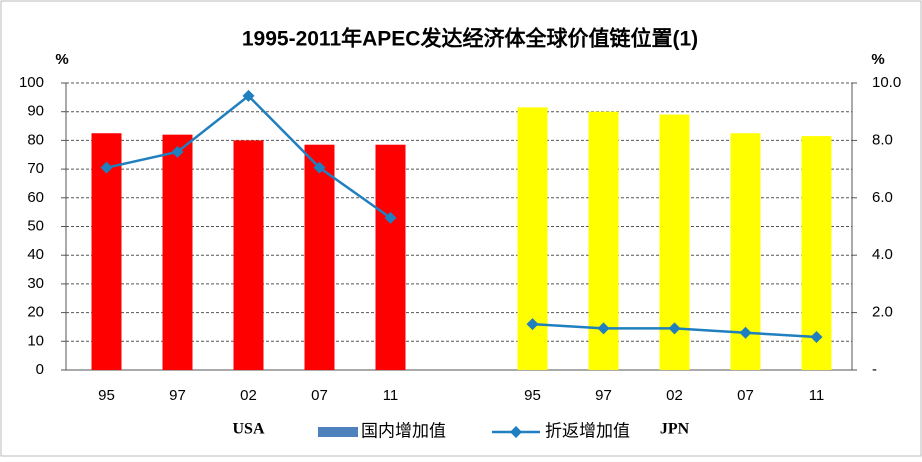  Describe the element at coordinates (587, 430) in the screenshot. I see `legend-label: 折返增加值` at that location.